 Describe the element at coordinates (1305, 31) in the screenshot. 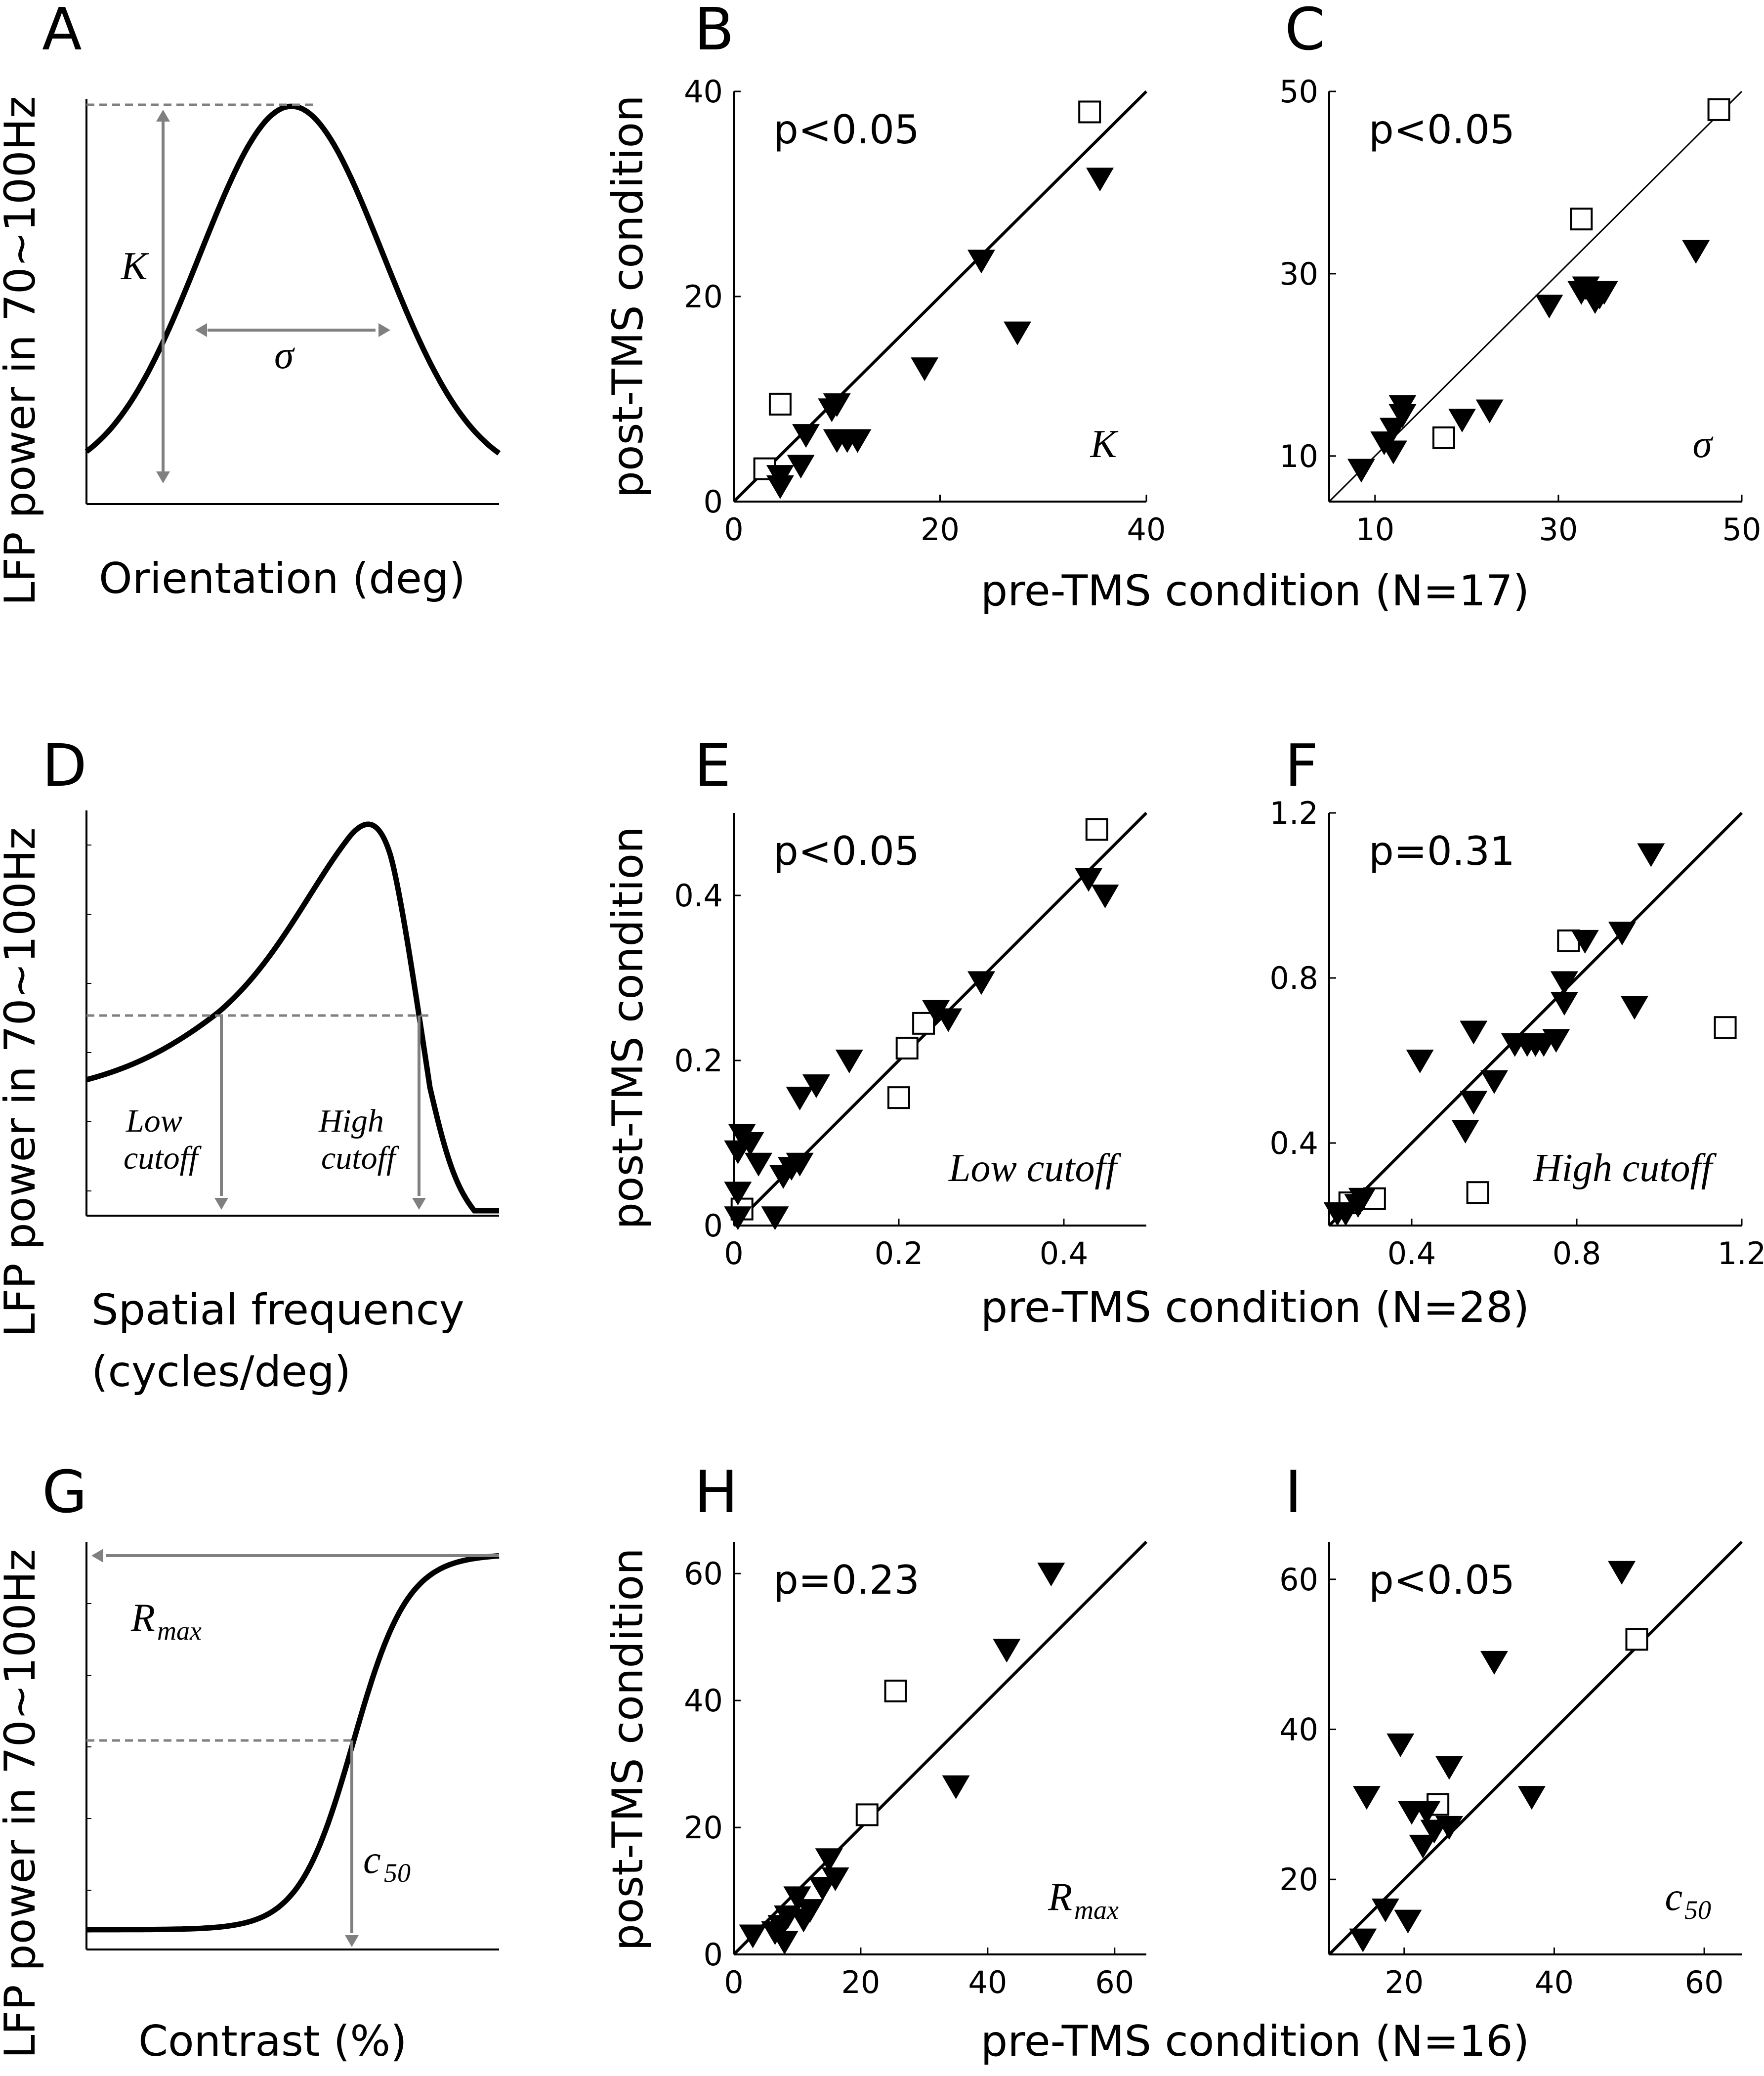

I see `panel-label-C: C` at that location.